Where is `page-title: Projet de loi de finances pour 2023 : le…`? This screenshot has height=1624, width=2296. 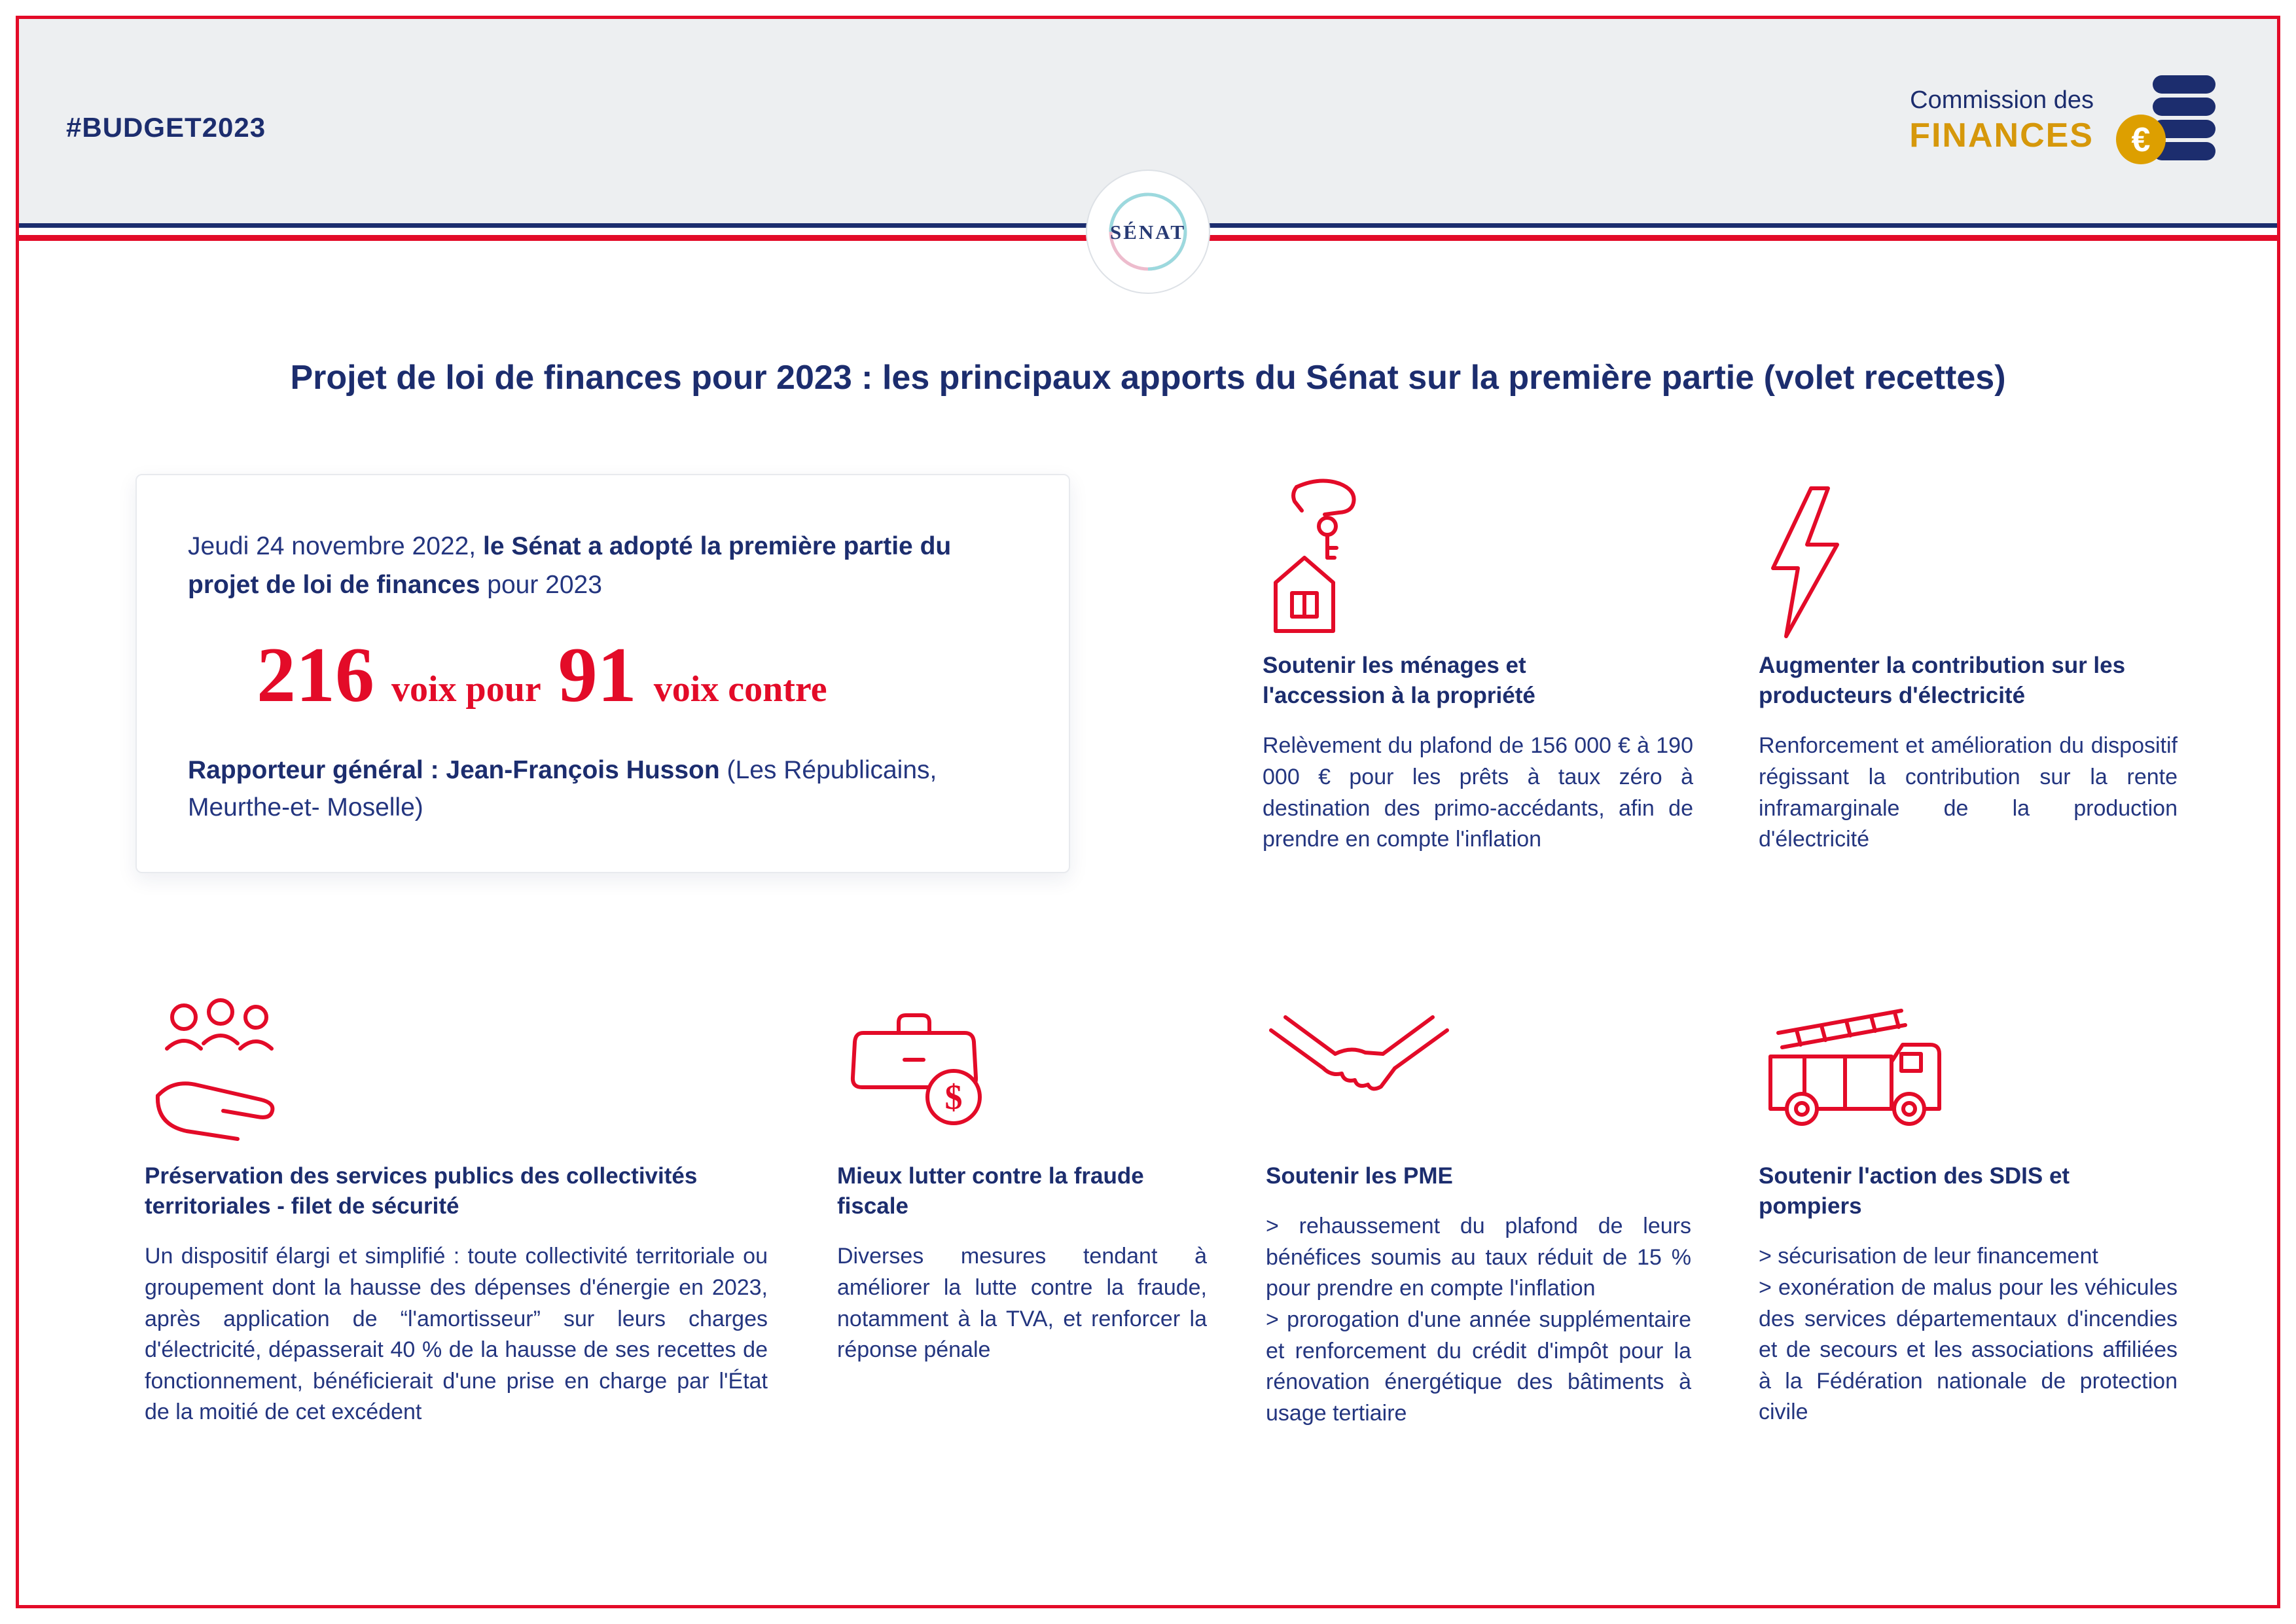
page-title: Projet de loi de finances pour 2023 : le… is located at coordinates (1148, 378).